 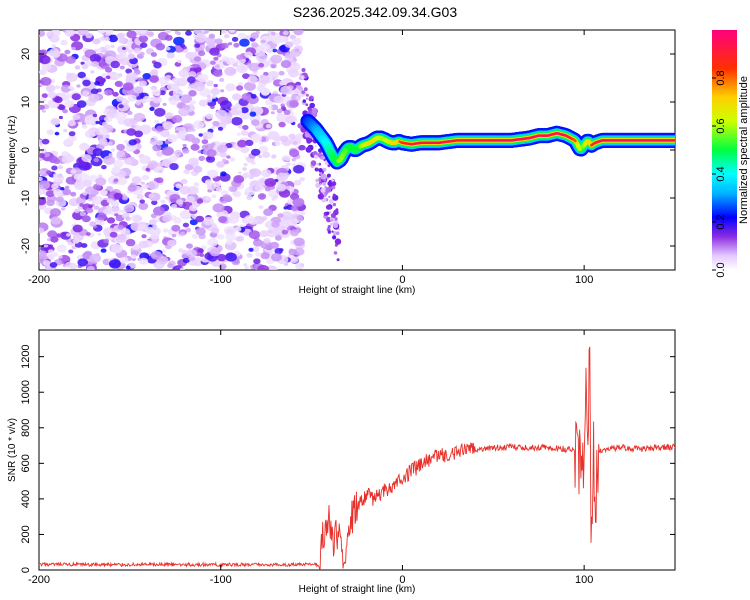 What do you see at coordinates (26, 54) in the screenshot?
I see `y-tick-label: 20` at bounding box center [26, 54].